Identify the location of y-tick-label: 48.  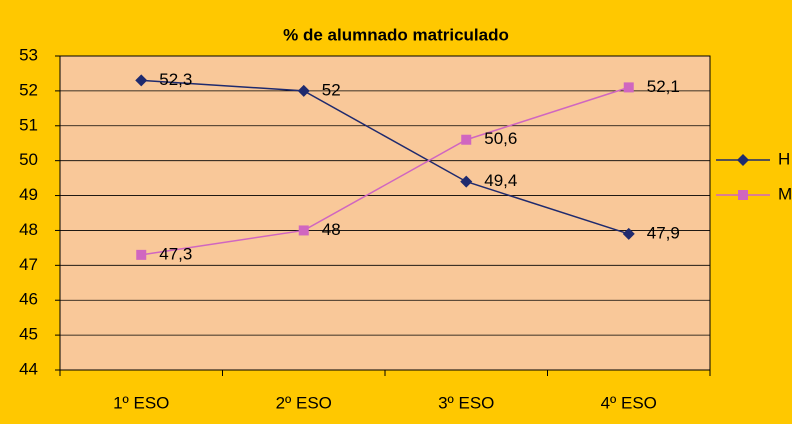
(28, 229).